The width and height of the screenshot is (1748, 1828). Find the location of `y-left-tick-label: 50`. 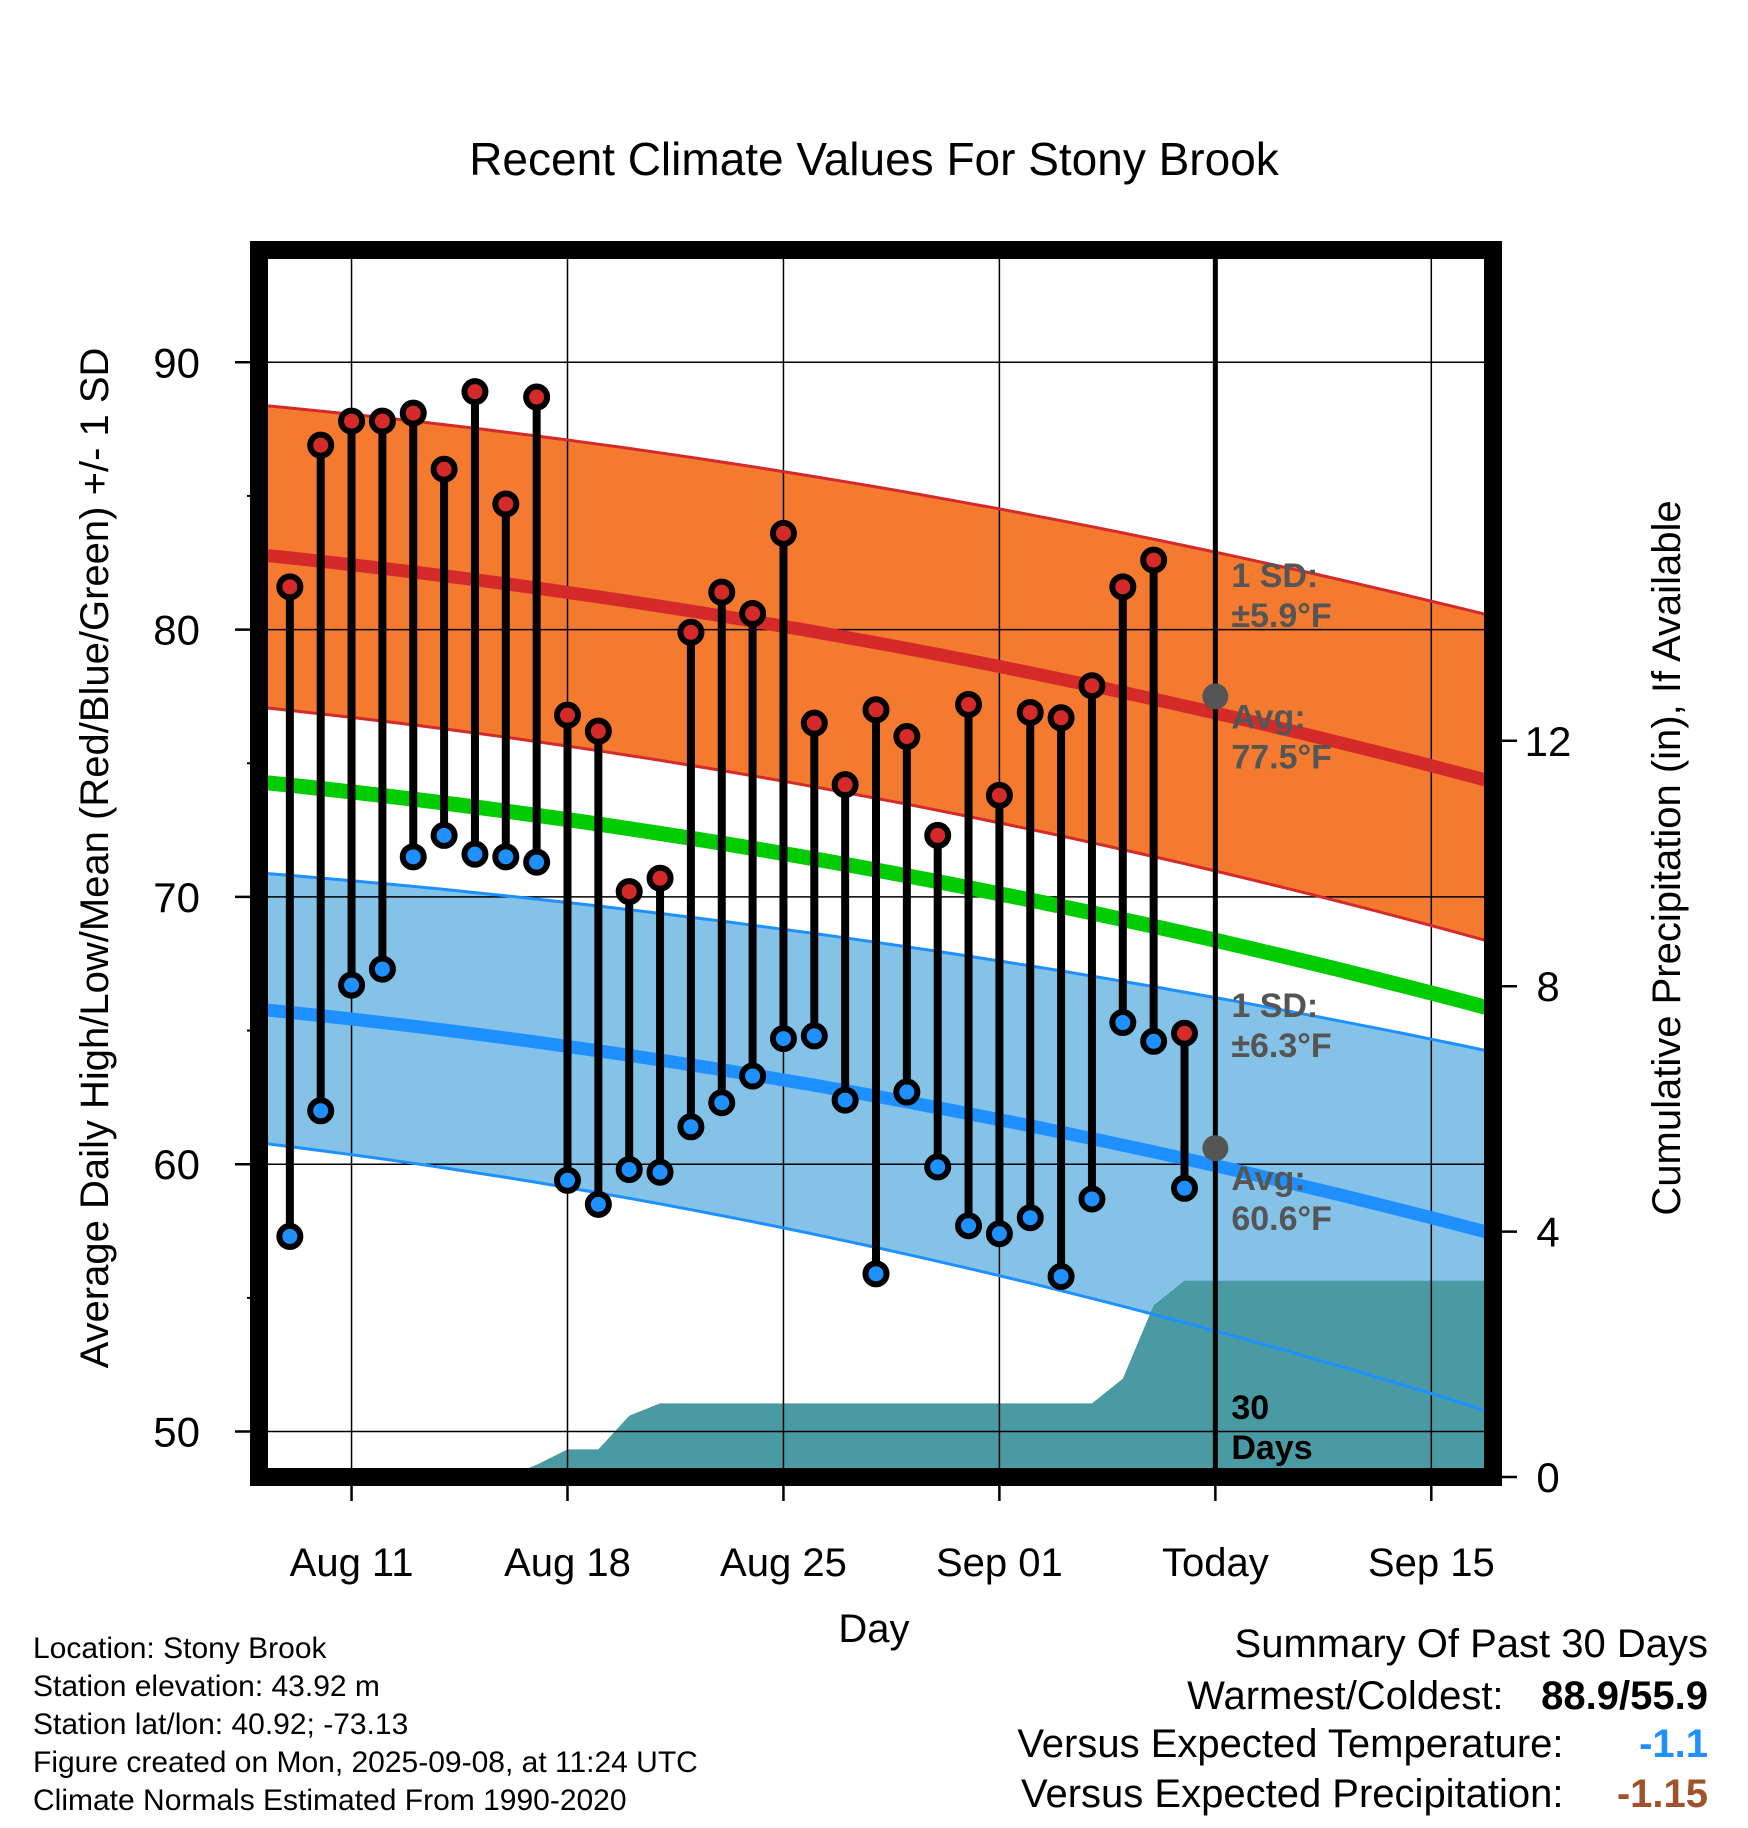

y-left-tick-label: 50 is located at coordinates (176, 1432).